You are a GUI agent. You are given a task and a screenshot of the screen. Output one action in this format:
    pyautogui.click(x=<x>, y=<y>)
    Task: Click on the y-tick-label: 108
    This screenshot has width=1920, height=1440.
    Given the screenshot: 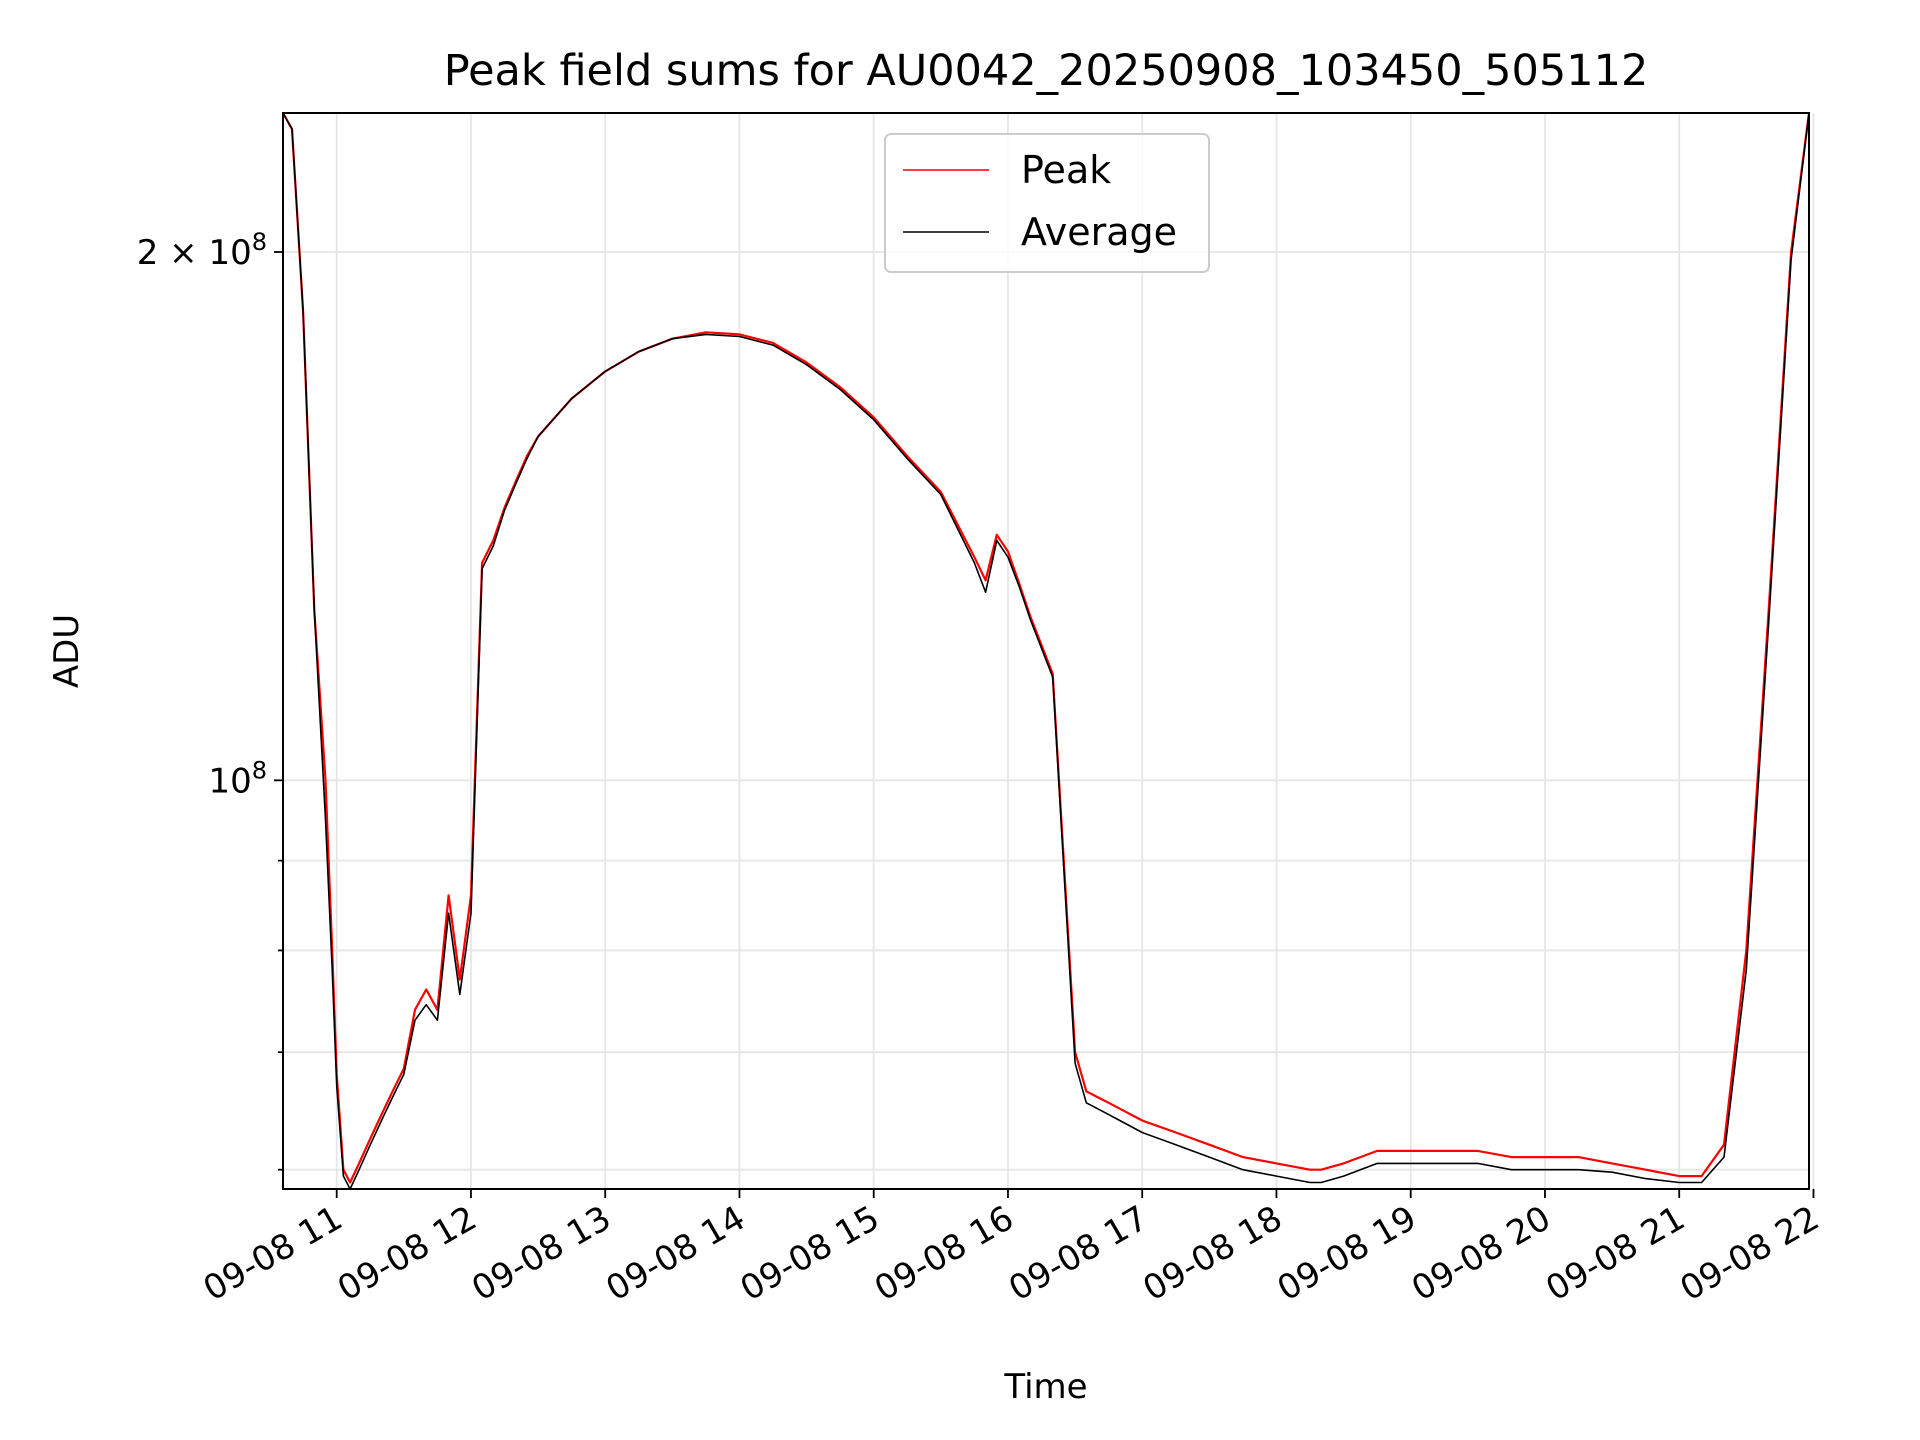 What is the action you would take?
    pyautogui.click(x=237, y=778)
    